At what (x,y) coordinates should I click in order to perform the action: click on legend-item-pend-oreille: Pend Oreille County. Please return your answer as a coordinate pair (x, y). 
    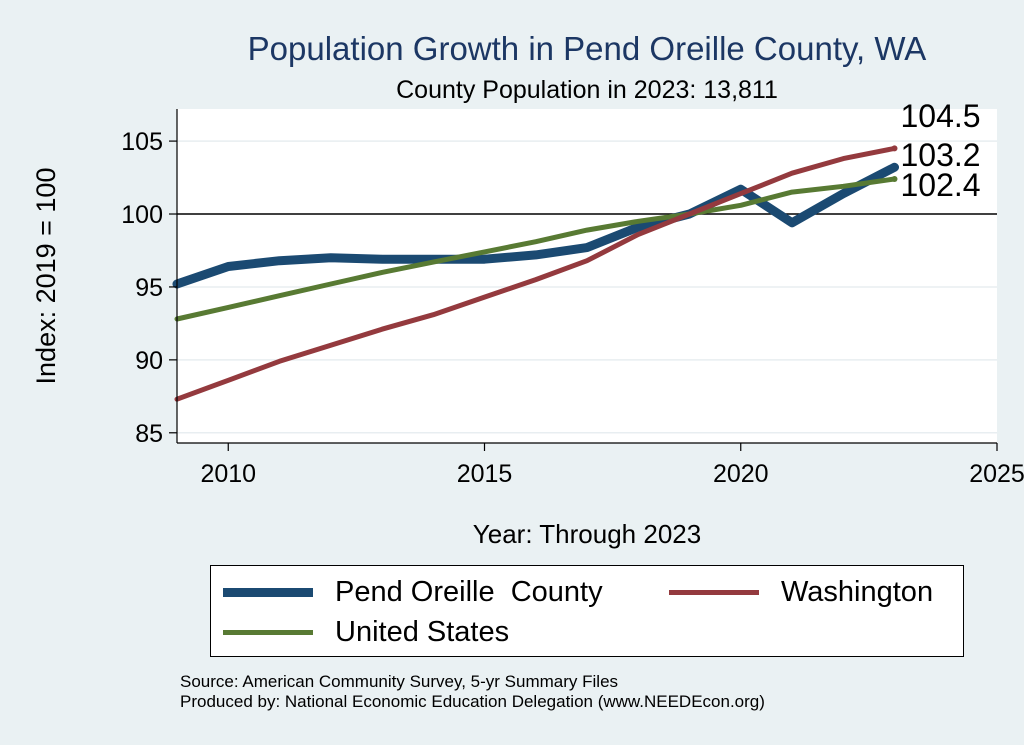
    Looking at the image, I should click on (413, 592).